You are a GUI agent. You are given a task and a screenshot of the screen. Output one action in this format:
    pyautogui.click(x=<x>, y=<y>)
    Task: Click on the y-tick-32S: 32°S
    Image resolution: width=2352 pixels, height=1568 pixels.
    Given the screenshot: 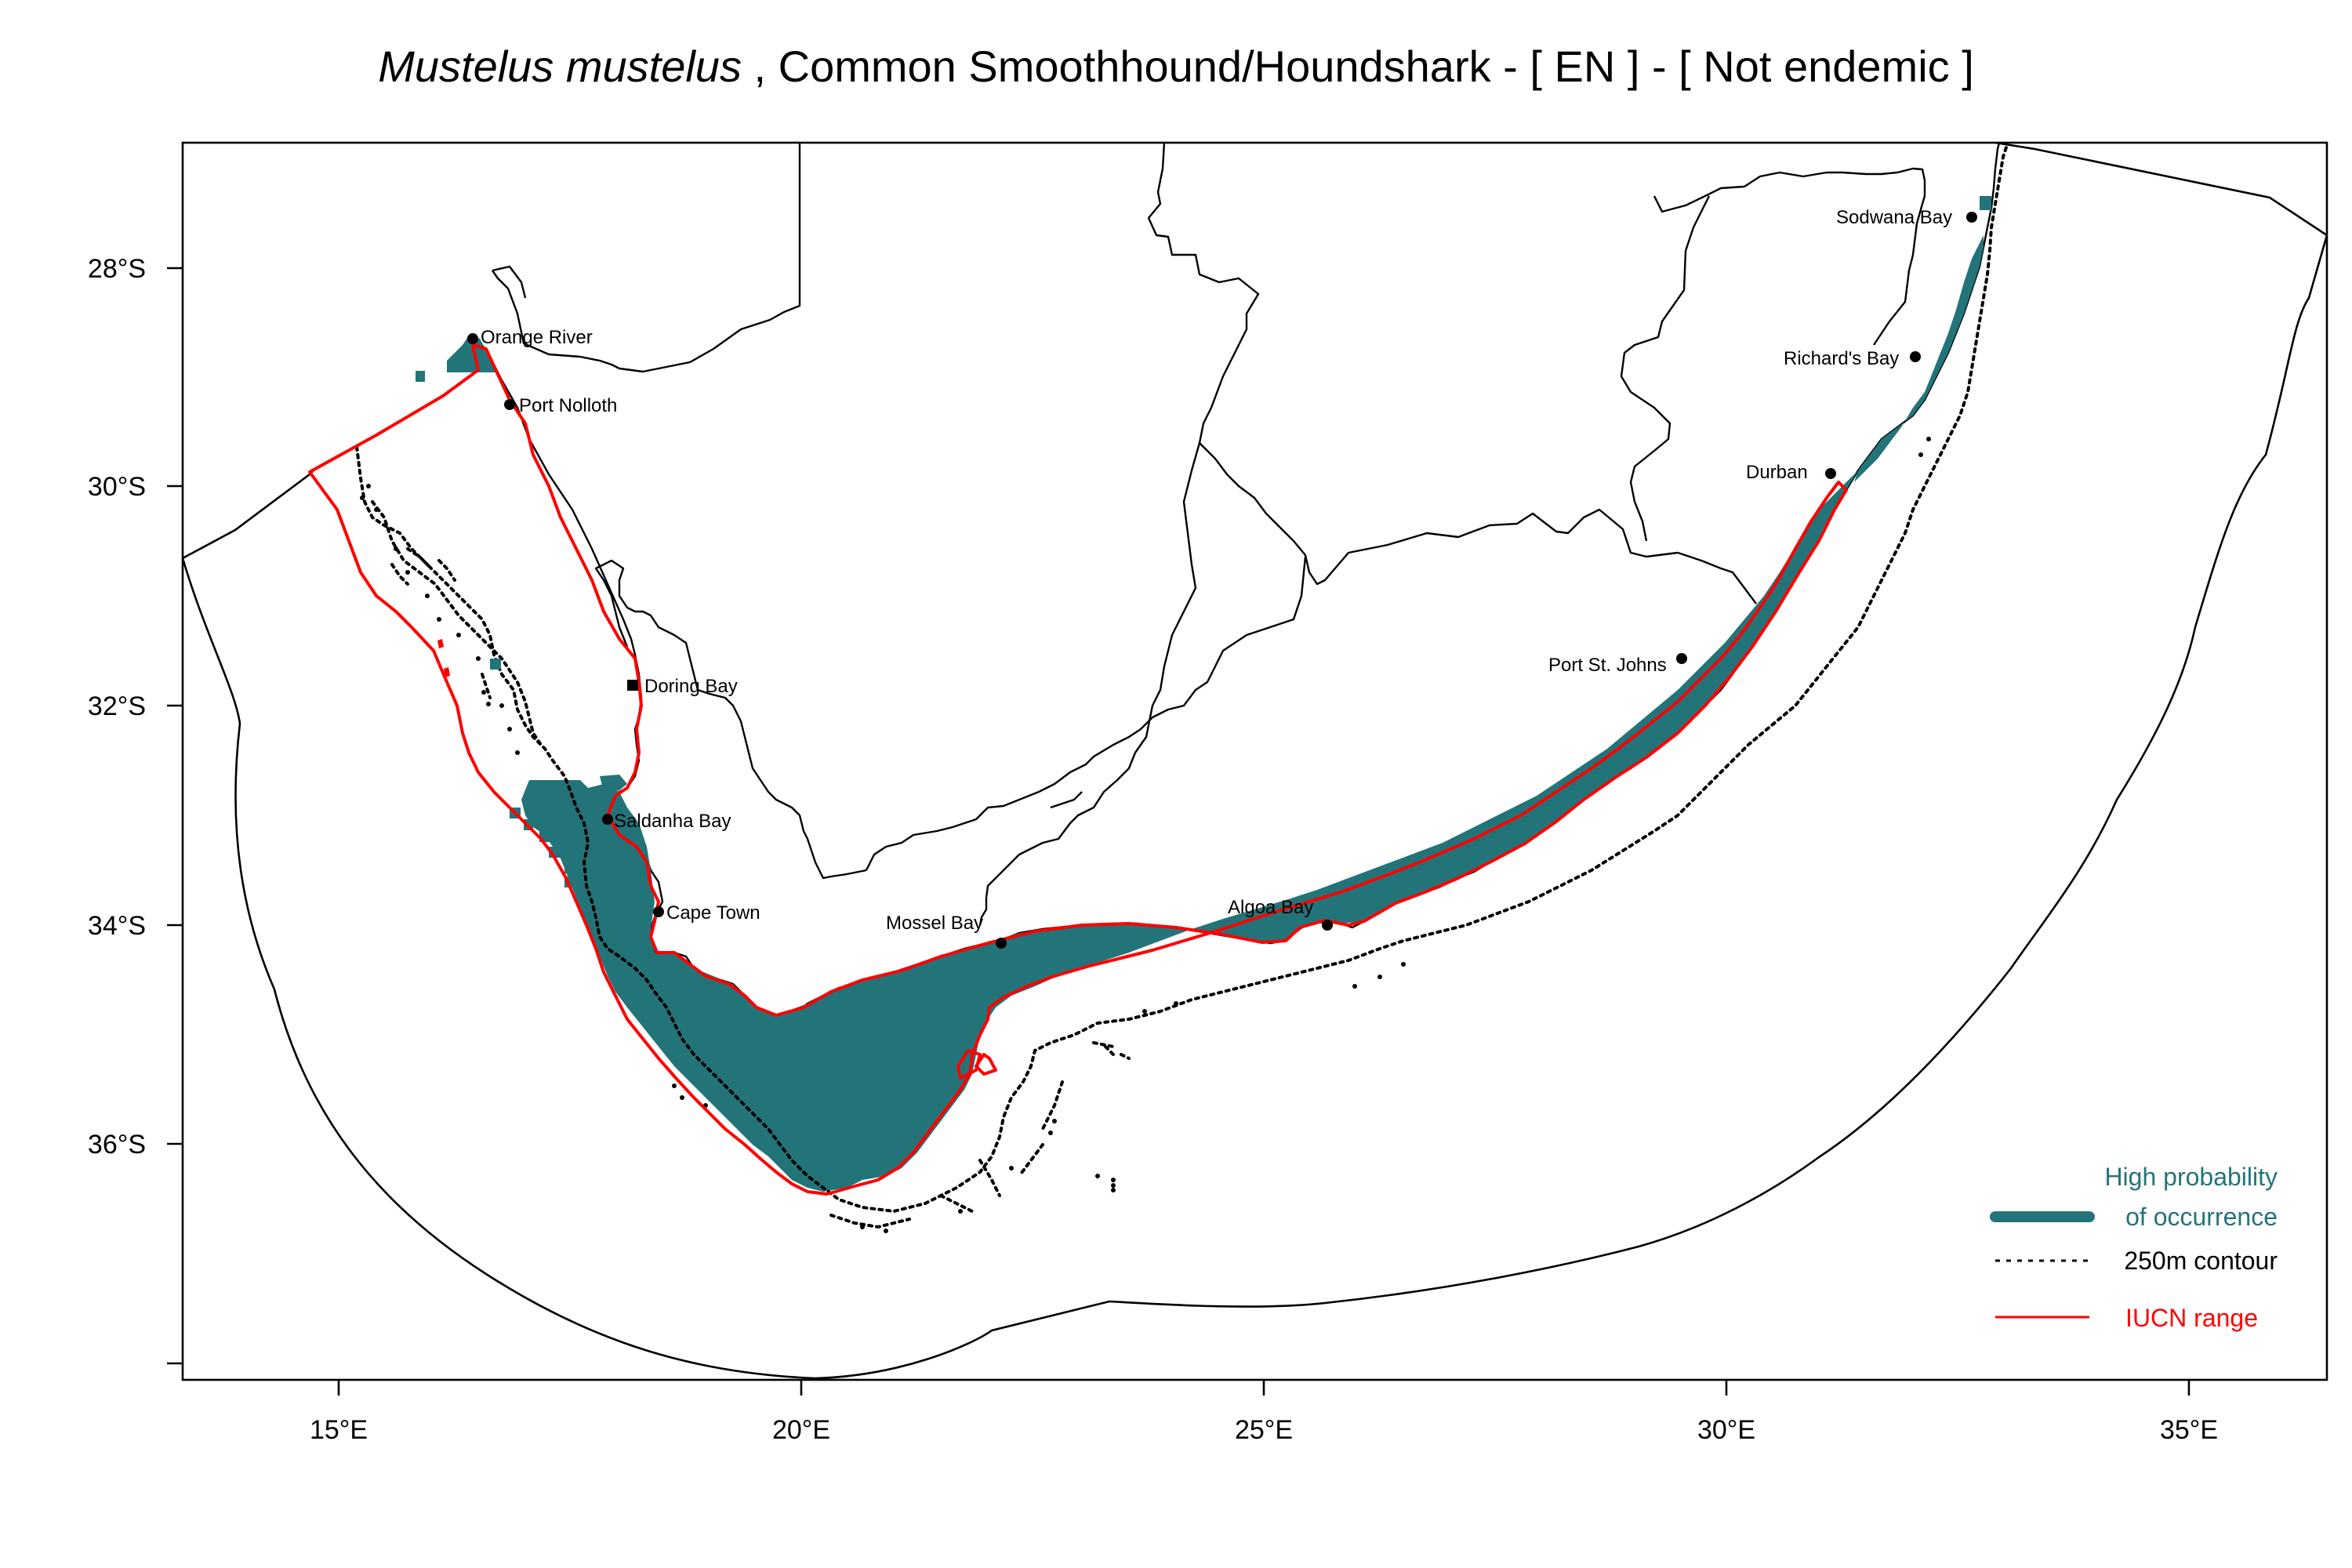 What is the action you would take?
    pyautogui.click(x=117, y=706)
    